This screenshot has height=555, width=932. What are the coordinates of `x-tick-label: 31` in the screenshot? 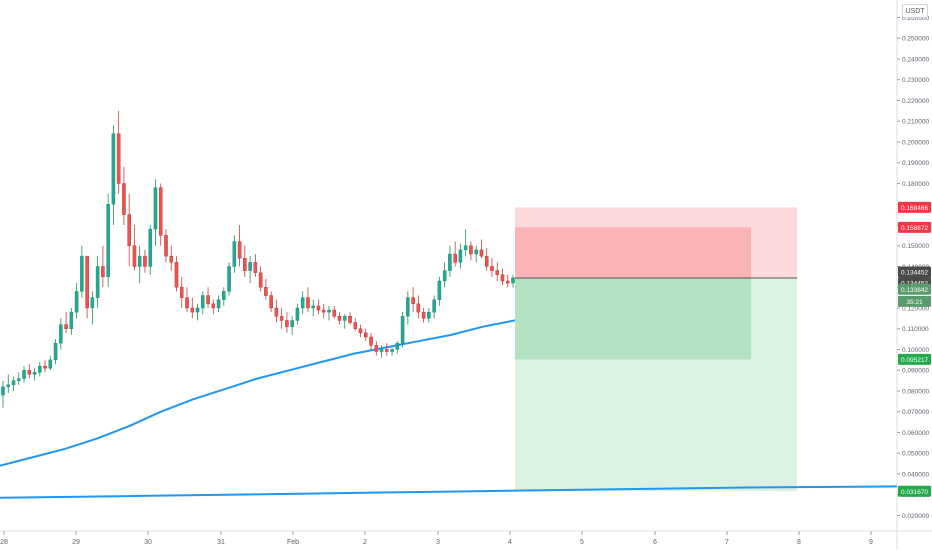 It's located at (221, 542).